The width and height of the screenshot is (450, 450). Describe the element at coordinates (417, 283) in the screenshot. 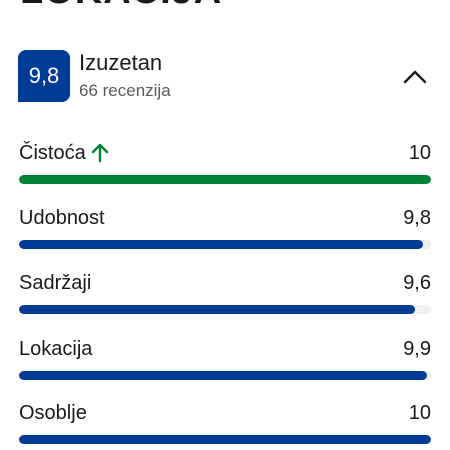

I see `category-score: 9,6` at that location.